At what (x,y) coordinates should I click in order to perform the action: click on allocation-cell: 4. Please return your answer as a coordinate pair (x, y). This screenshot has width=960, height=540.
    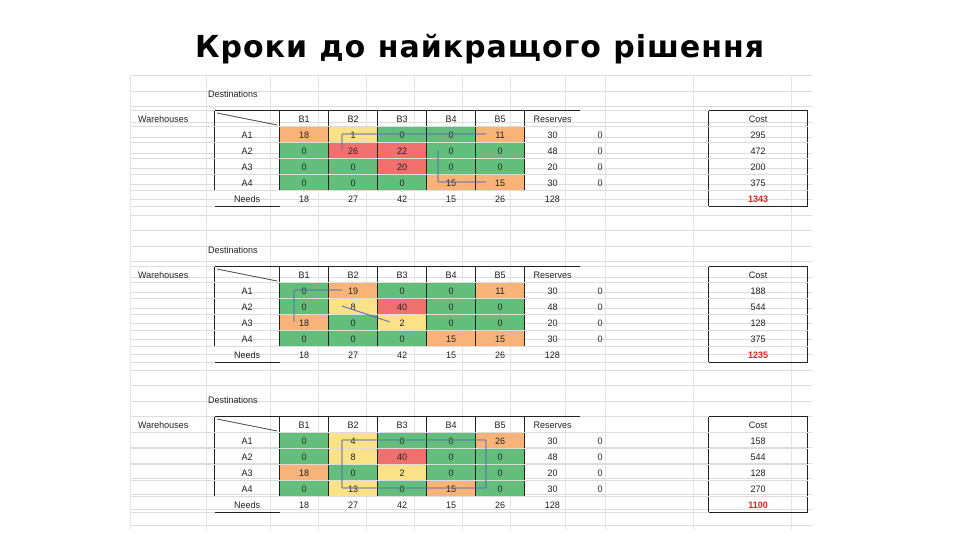
    Looking at the image, I should click on (353, 440).